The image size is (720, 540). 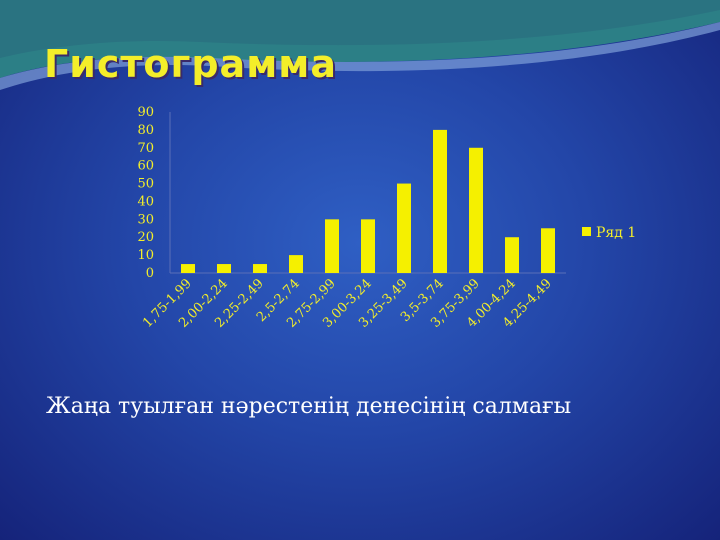 What do you see at coordinates (586, 231) in the screenshot?
I see `legend-swatch` at bounding box center [586, 231].